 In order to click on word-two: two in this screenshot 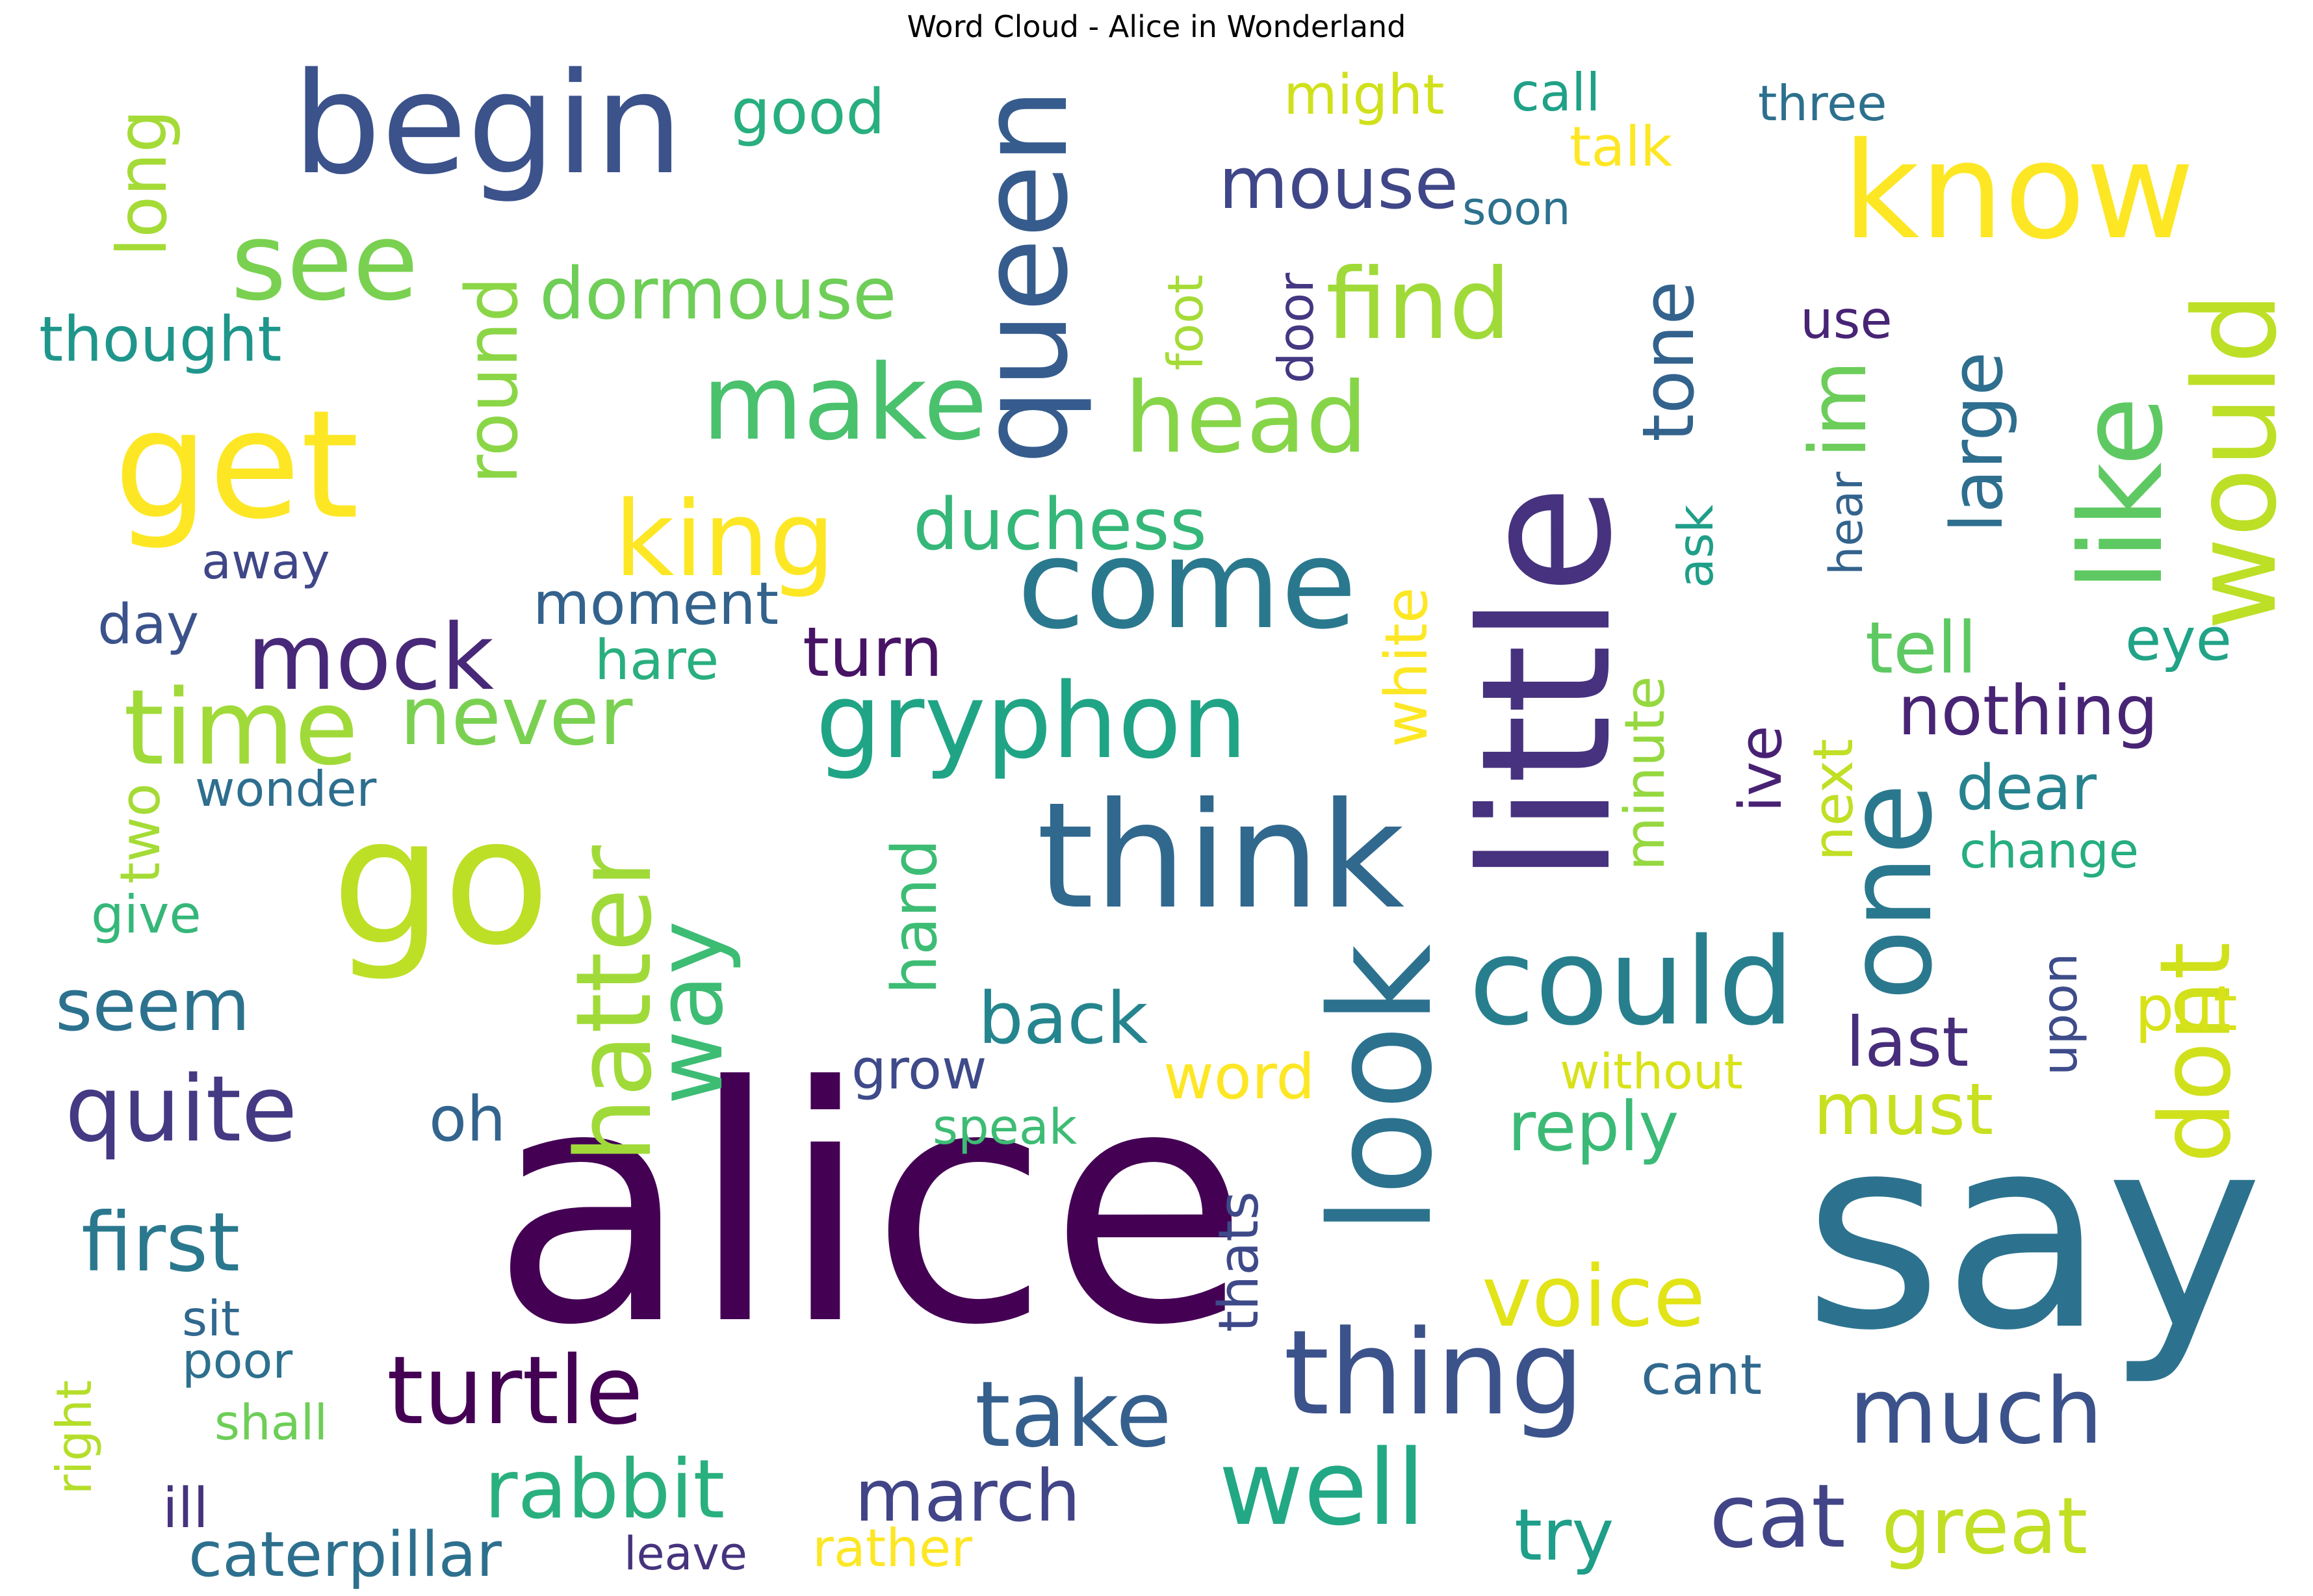, I will do `click(141, 833)`.